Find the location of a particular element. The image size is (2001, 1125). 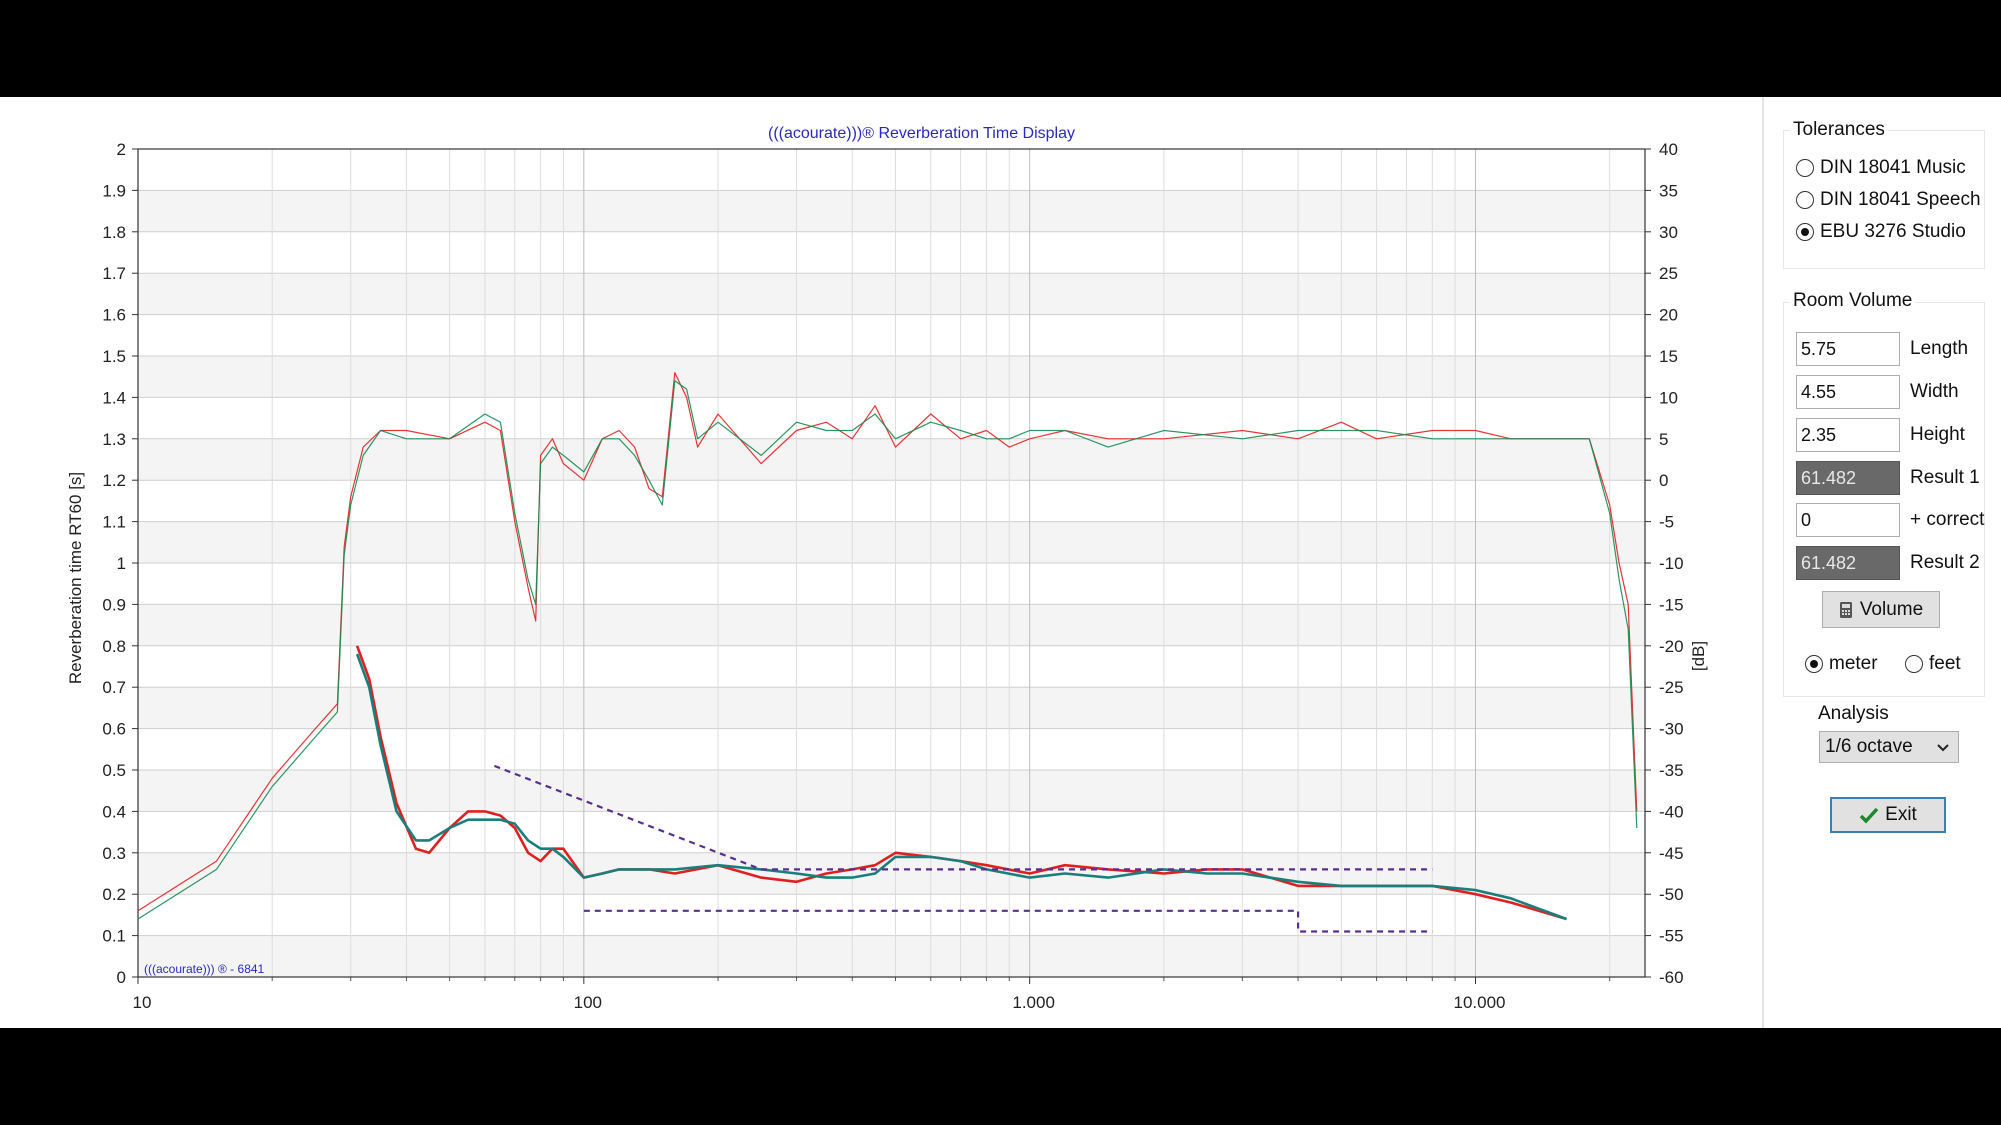

y2-tick-label: 15 is located at coordinates (1668, 356).